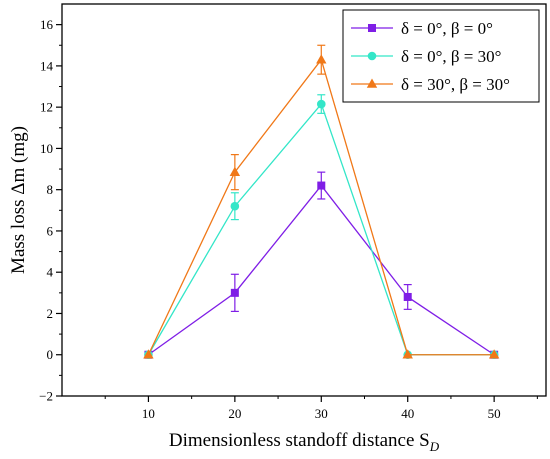 This screenshot has width=550, height=459. I want to click on y-tick-label: 0, so click(50, 354).